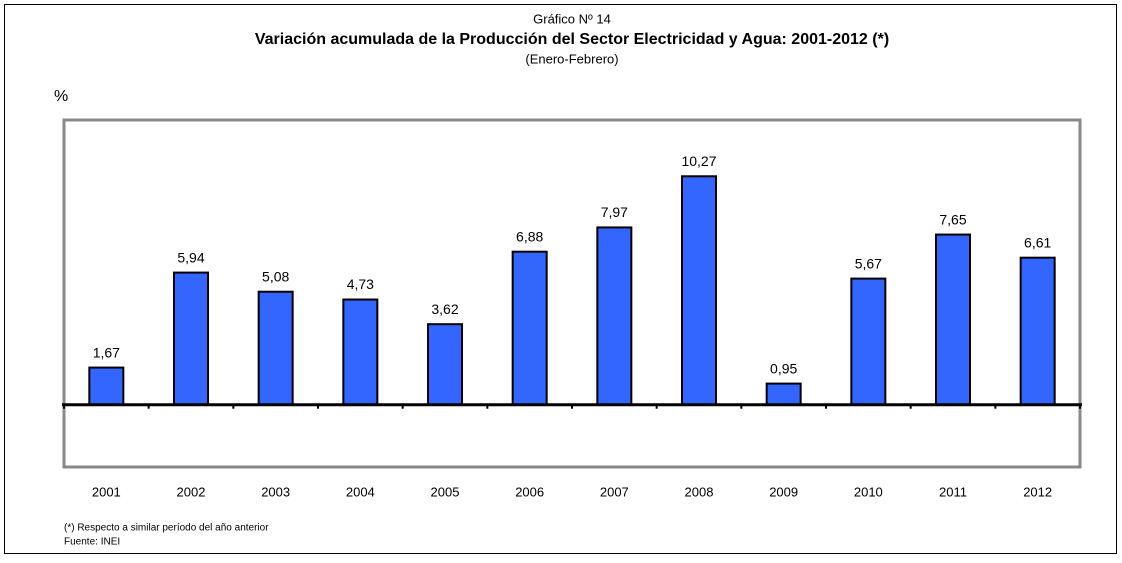 The height and width of the screenshot is (563, 1122). What do you see at coordinates (1037, 242) in the screenshot?
I see `data-label: 6,61` at bounding box center [1037, 242].